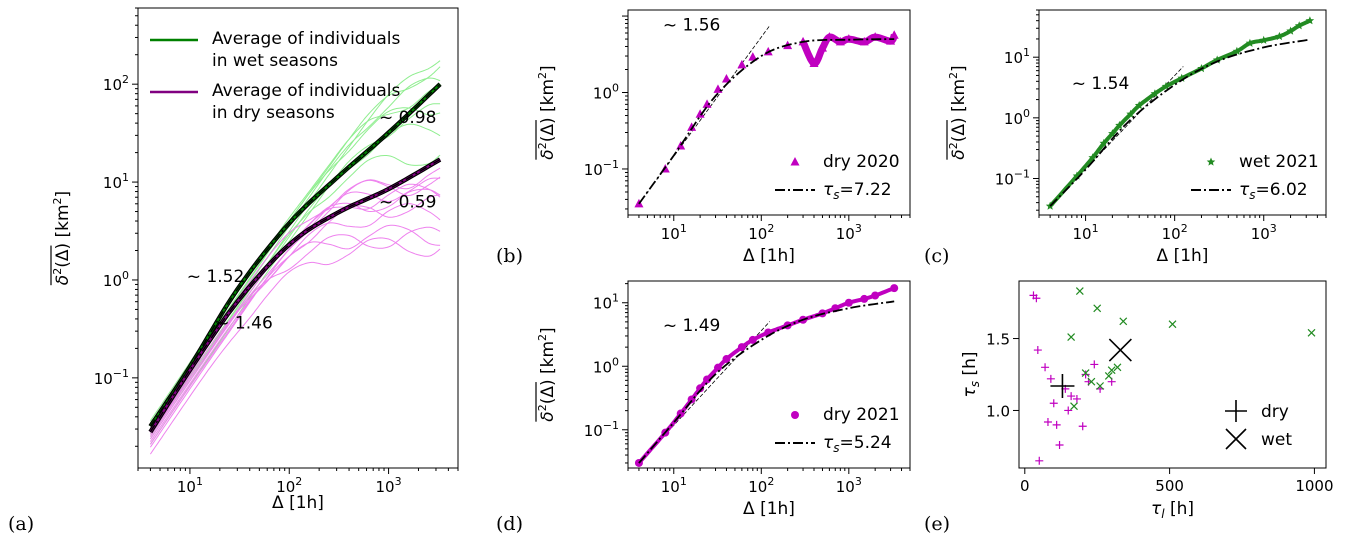 Image resolution: width=1349 pixels, height=538 pixels. I want to click on x-axis-label: τl [h], so click(1172, 510).